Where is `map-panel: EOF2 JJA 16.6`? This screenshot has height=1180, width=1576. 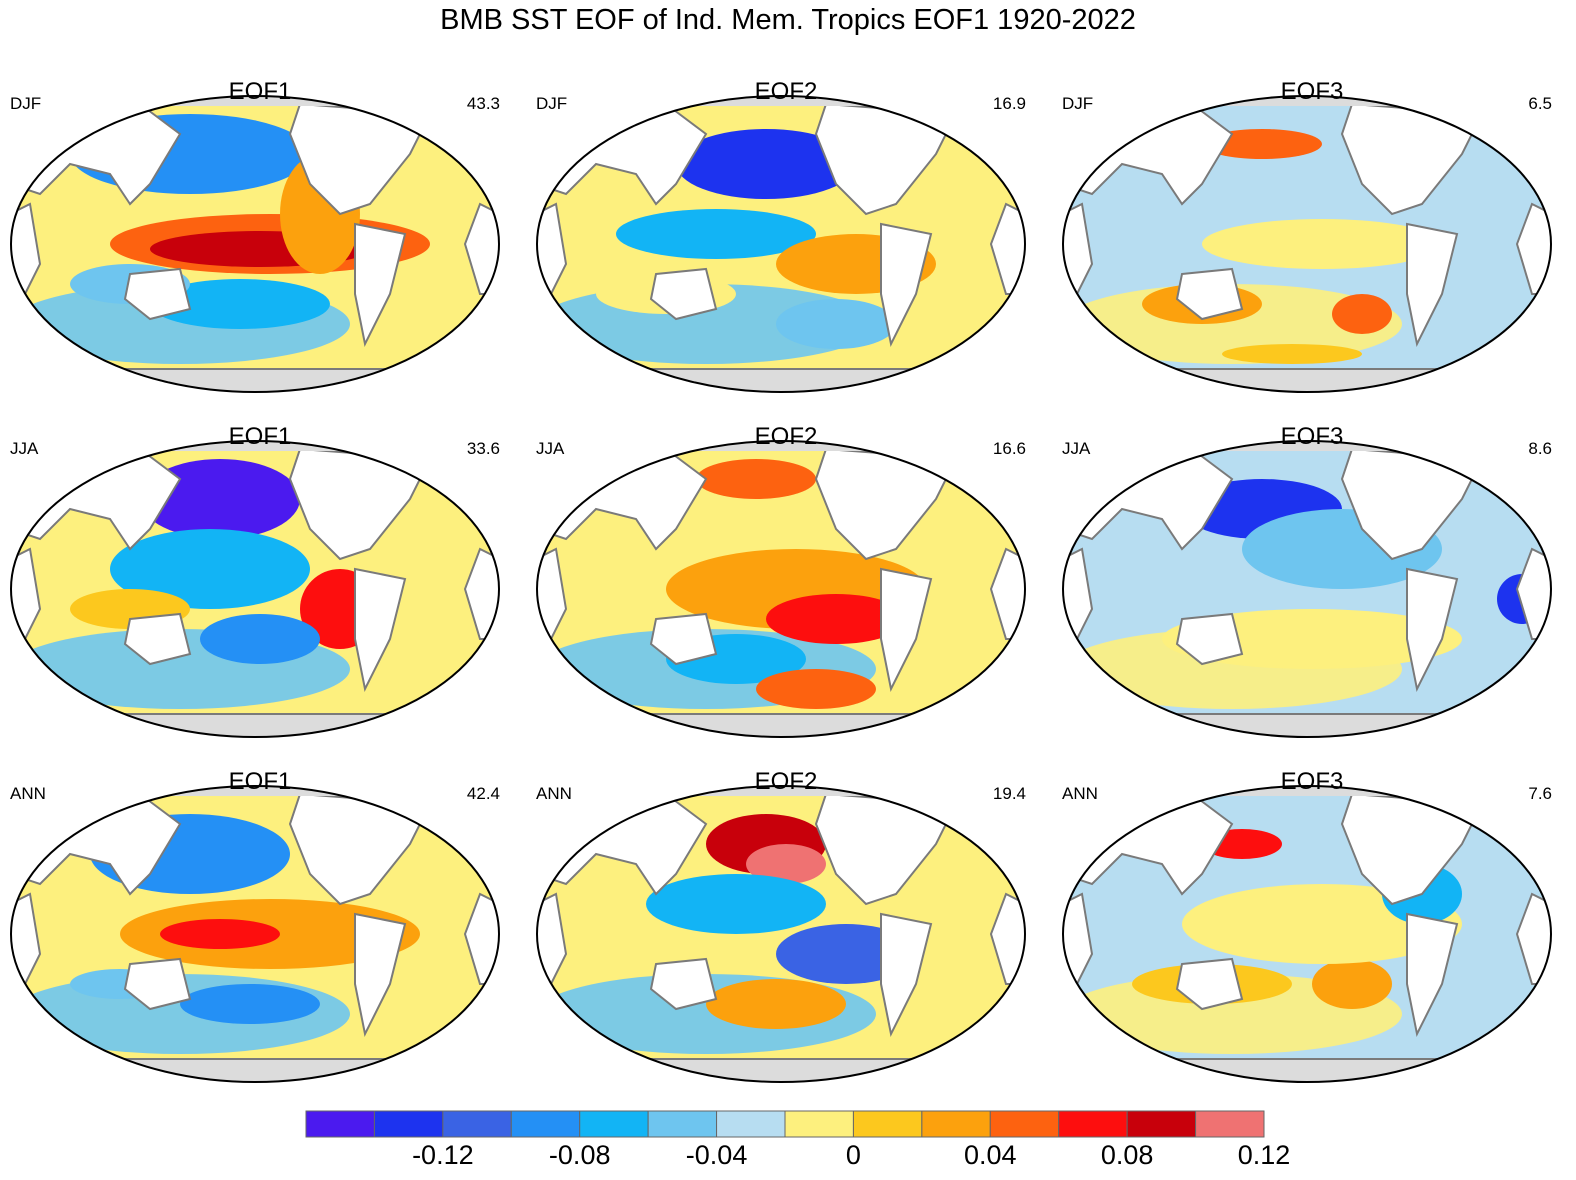 map-panel: EOF2 JJA 16.6 is located at coordinates (786, 600).